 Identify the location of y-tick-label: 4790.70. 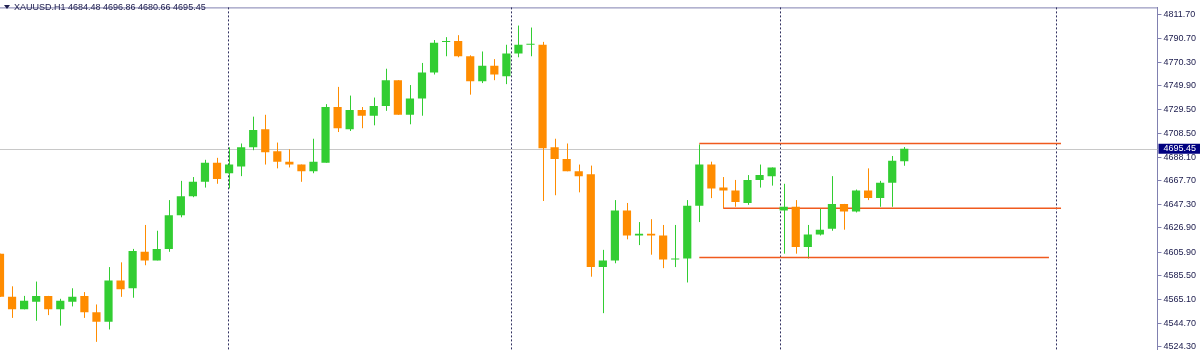
(1180, 37).